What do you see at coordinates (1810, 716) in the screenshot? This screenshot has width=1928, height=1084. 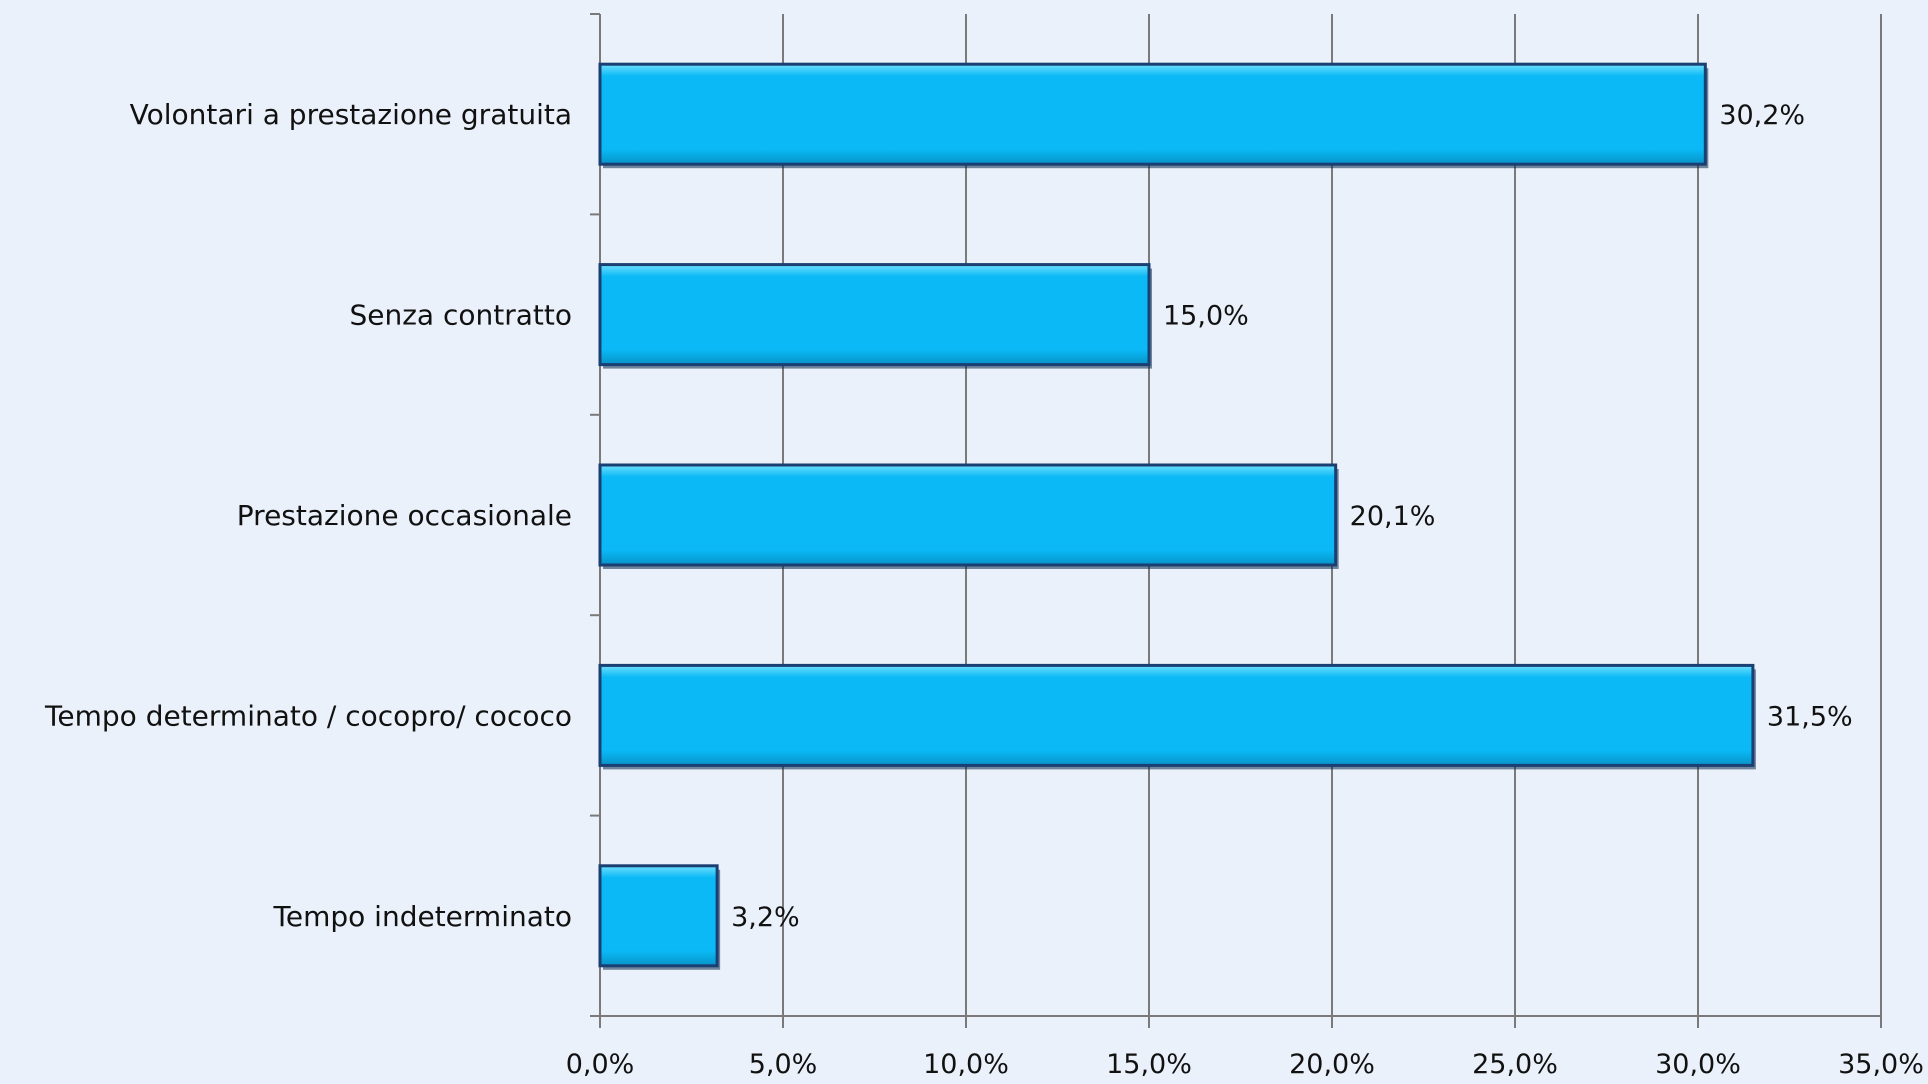 I see `data-label: 31,5%` at bounding box center [1810, 716].